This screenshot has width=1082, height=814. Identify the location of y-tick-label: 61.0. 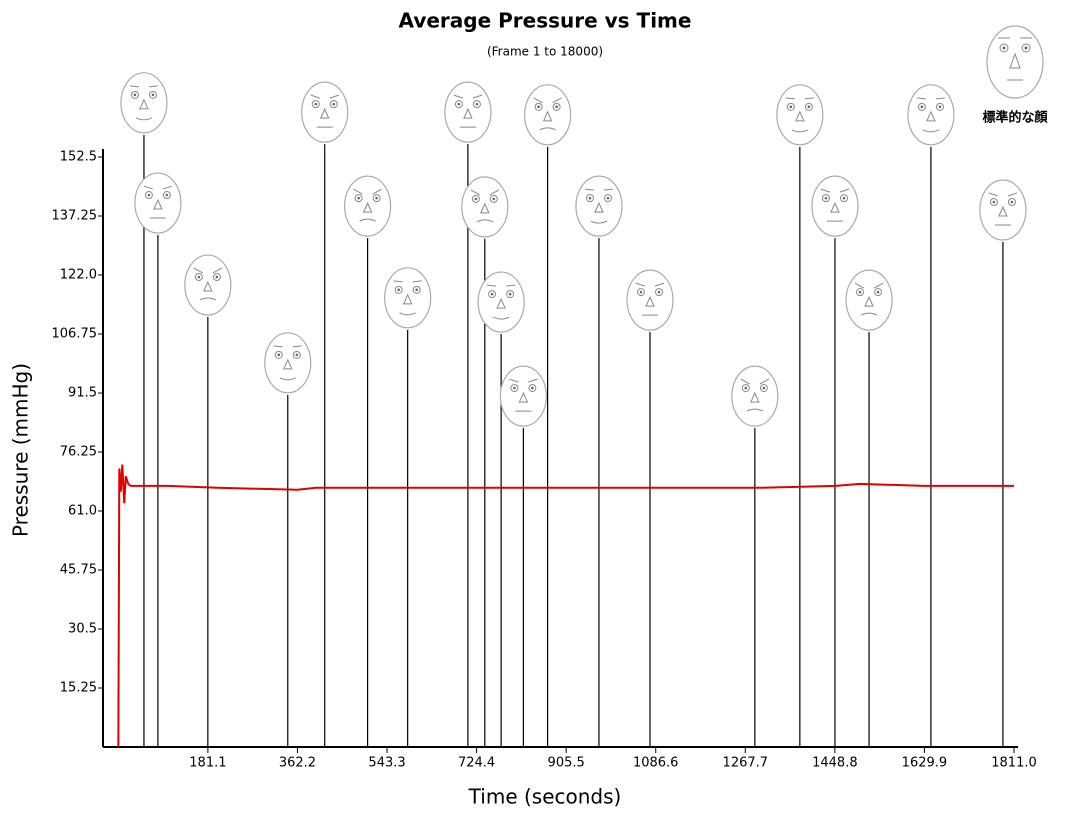
(82, 511).